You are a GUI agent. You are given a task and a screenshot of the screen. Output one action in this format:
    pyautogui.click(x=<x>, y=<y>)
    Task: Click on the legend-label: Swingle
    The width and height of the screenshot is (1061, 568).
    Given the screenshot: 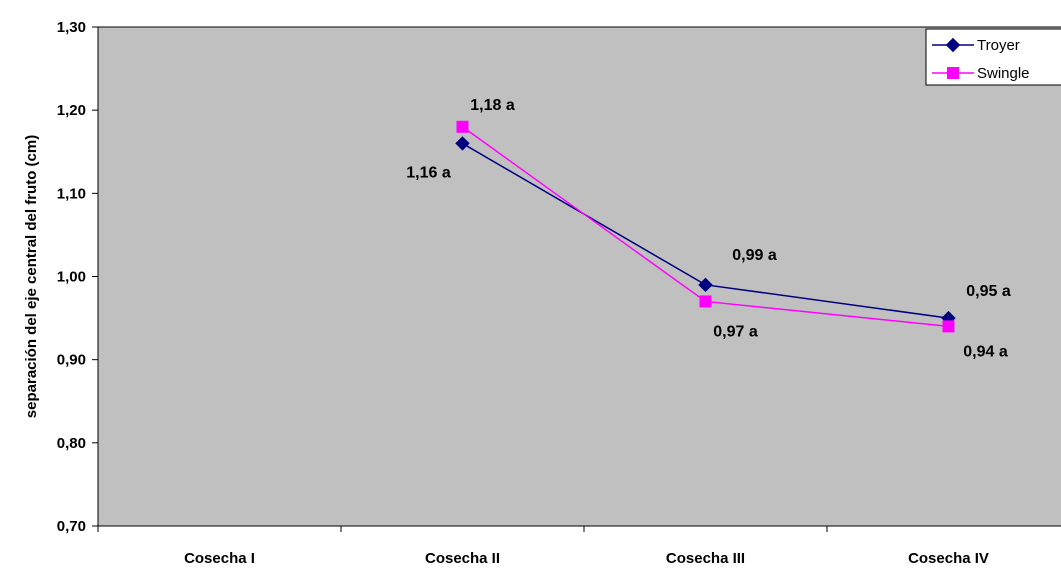 What is the action you would take?
    pyautogui.click(x=1003, y=73)
    